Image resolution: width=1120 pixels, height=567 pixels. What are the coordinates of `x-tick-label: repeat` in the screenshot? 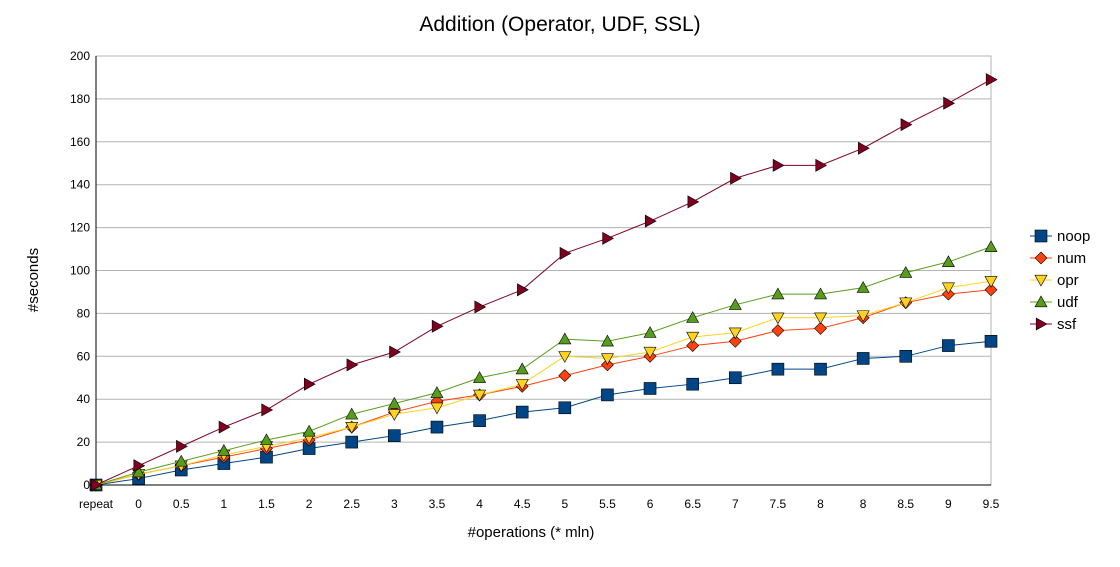 It's located at (96, 504).